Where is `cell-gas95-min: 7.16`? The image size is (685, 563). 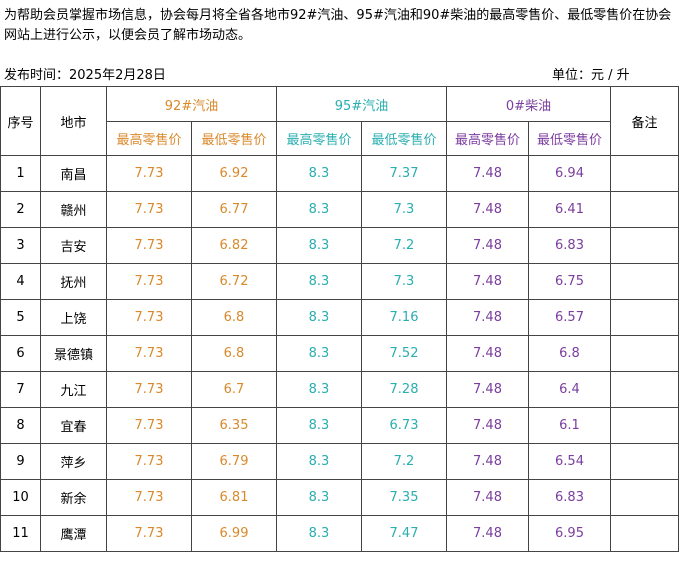
cell-gas95-min: 7.16 is located at coordinates (404, 317).